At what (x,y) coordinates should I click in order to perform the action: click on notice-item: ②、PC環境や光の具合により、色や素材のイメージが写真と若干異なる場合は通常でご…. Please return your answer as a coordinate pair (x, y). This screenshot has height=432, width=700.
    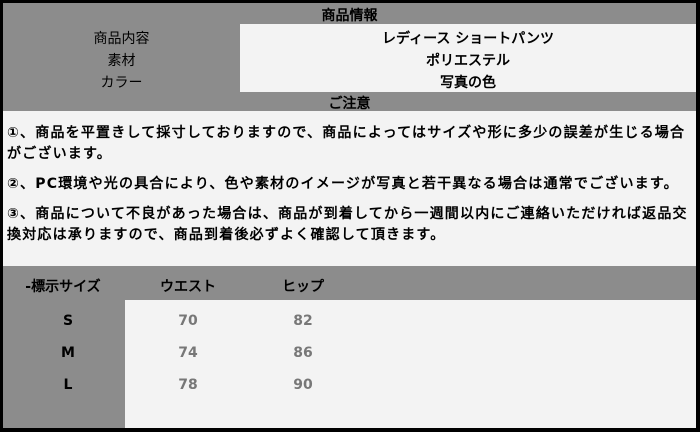
    Looking at the image, I should click on (343, 184).